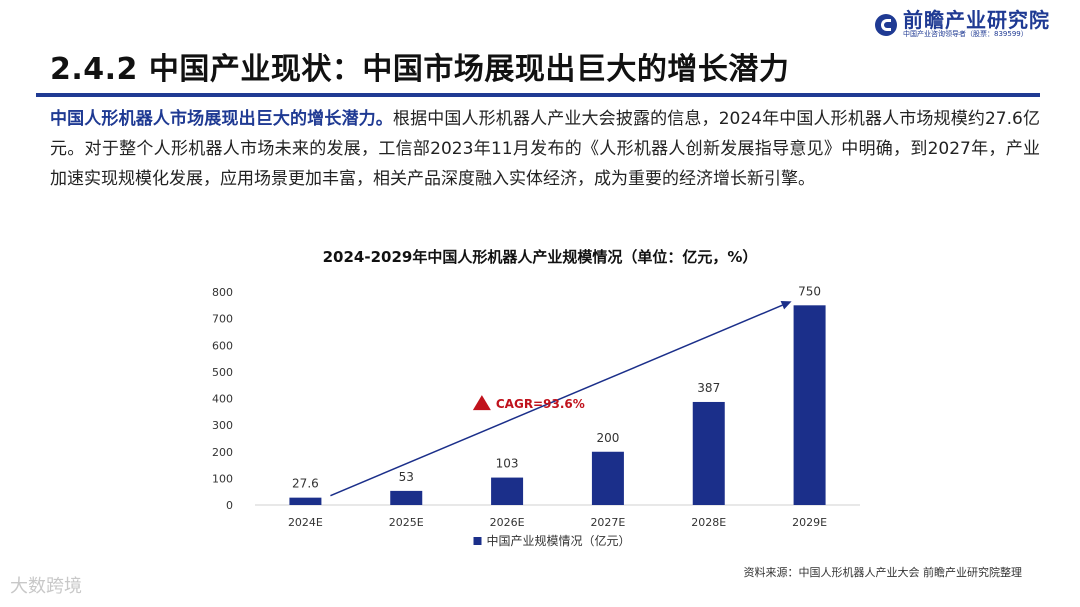 Image resolution: width=1080 pixels, height=607 pixels. Describe the element at coordinates (507, 464) in the screenshot. I see `data-label: 103` at that location.